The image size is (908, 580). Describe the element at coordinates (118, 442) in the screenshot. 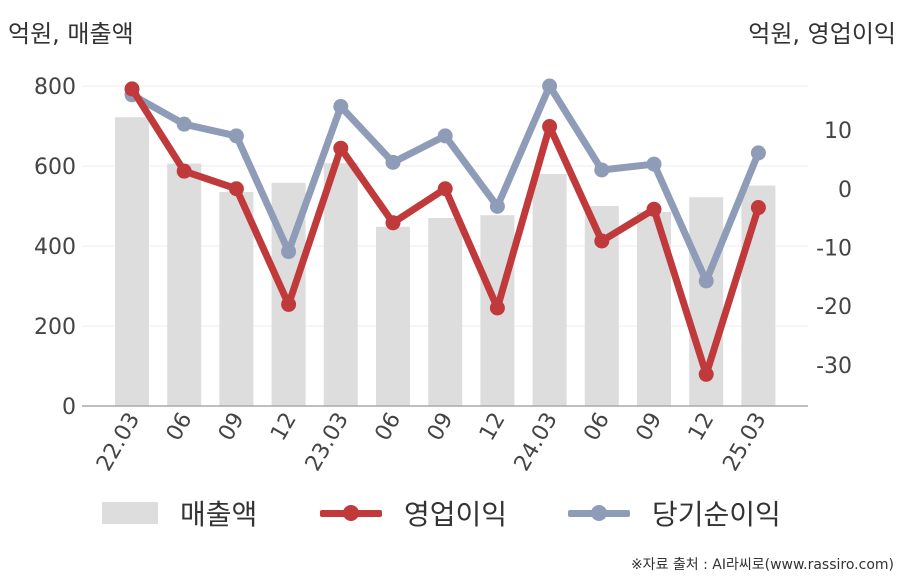

I see `x-tick-label: 22.03` at that location.